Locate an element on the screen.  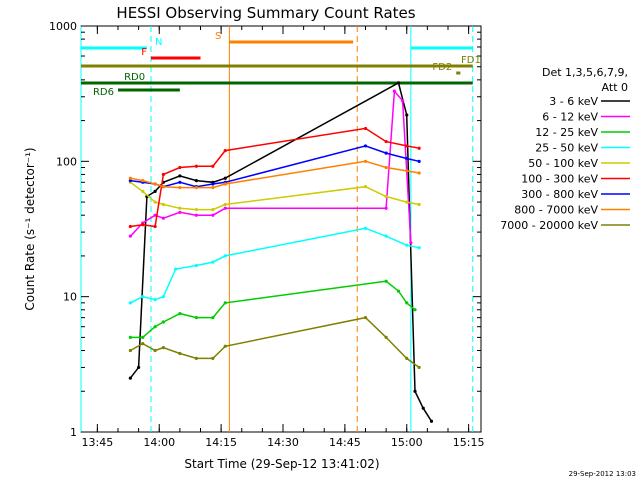
series-line-25-50-kev is located at coordinates (275, 265).